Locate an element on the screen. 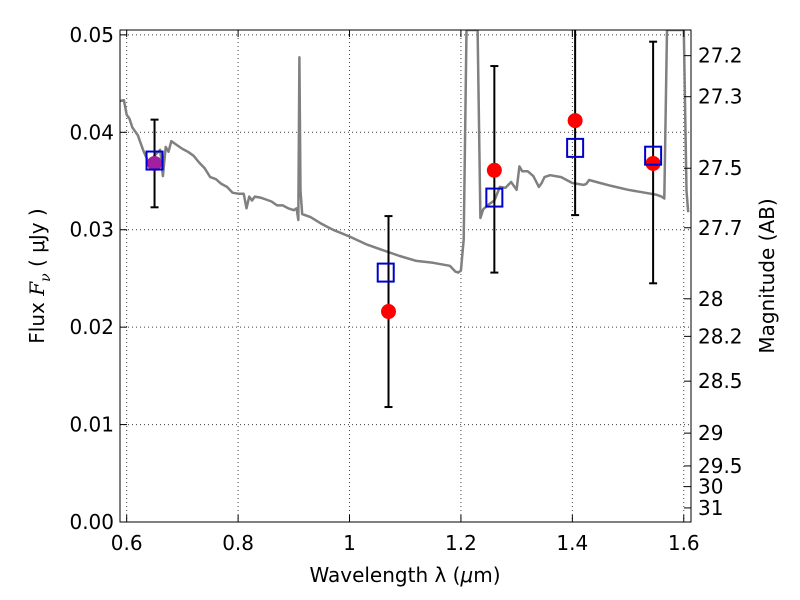 The height and width of the screenshot is (600, 800). y-tick-label: 0.02 is located at coordinates (91, 327).